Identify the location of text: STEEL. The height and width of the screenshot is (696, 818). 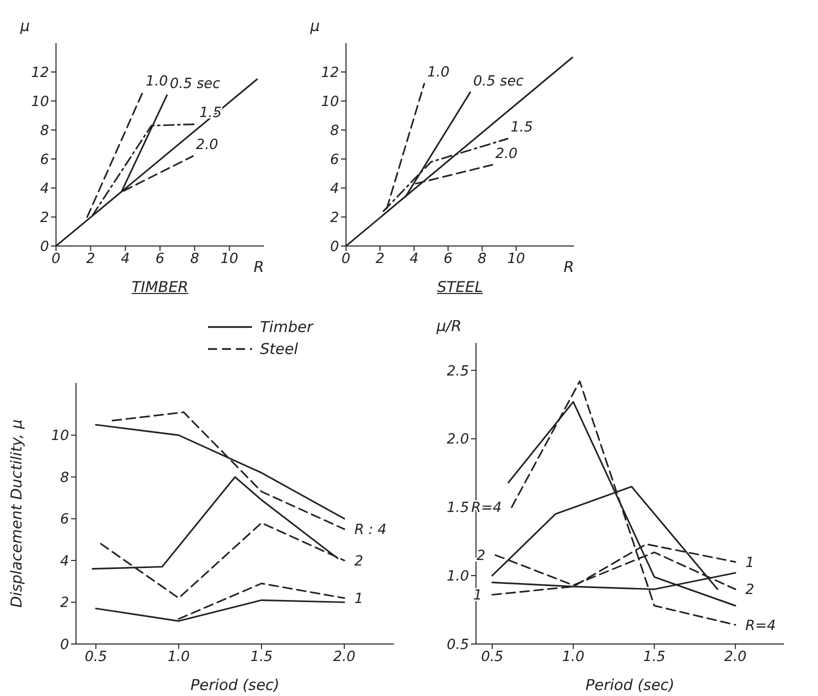
(460, 287).